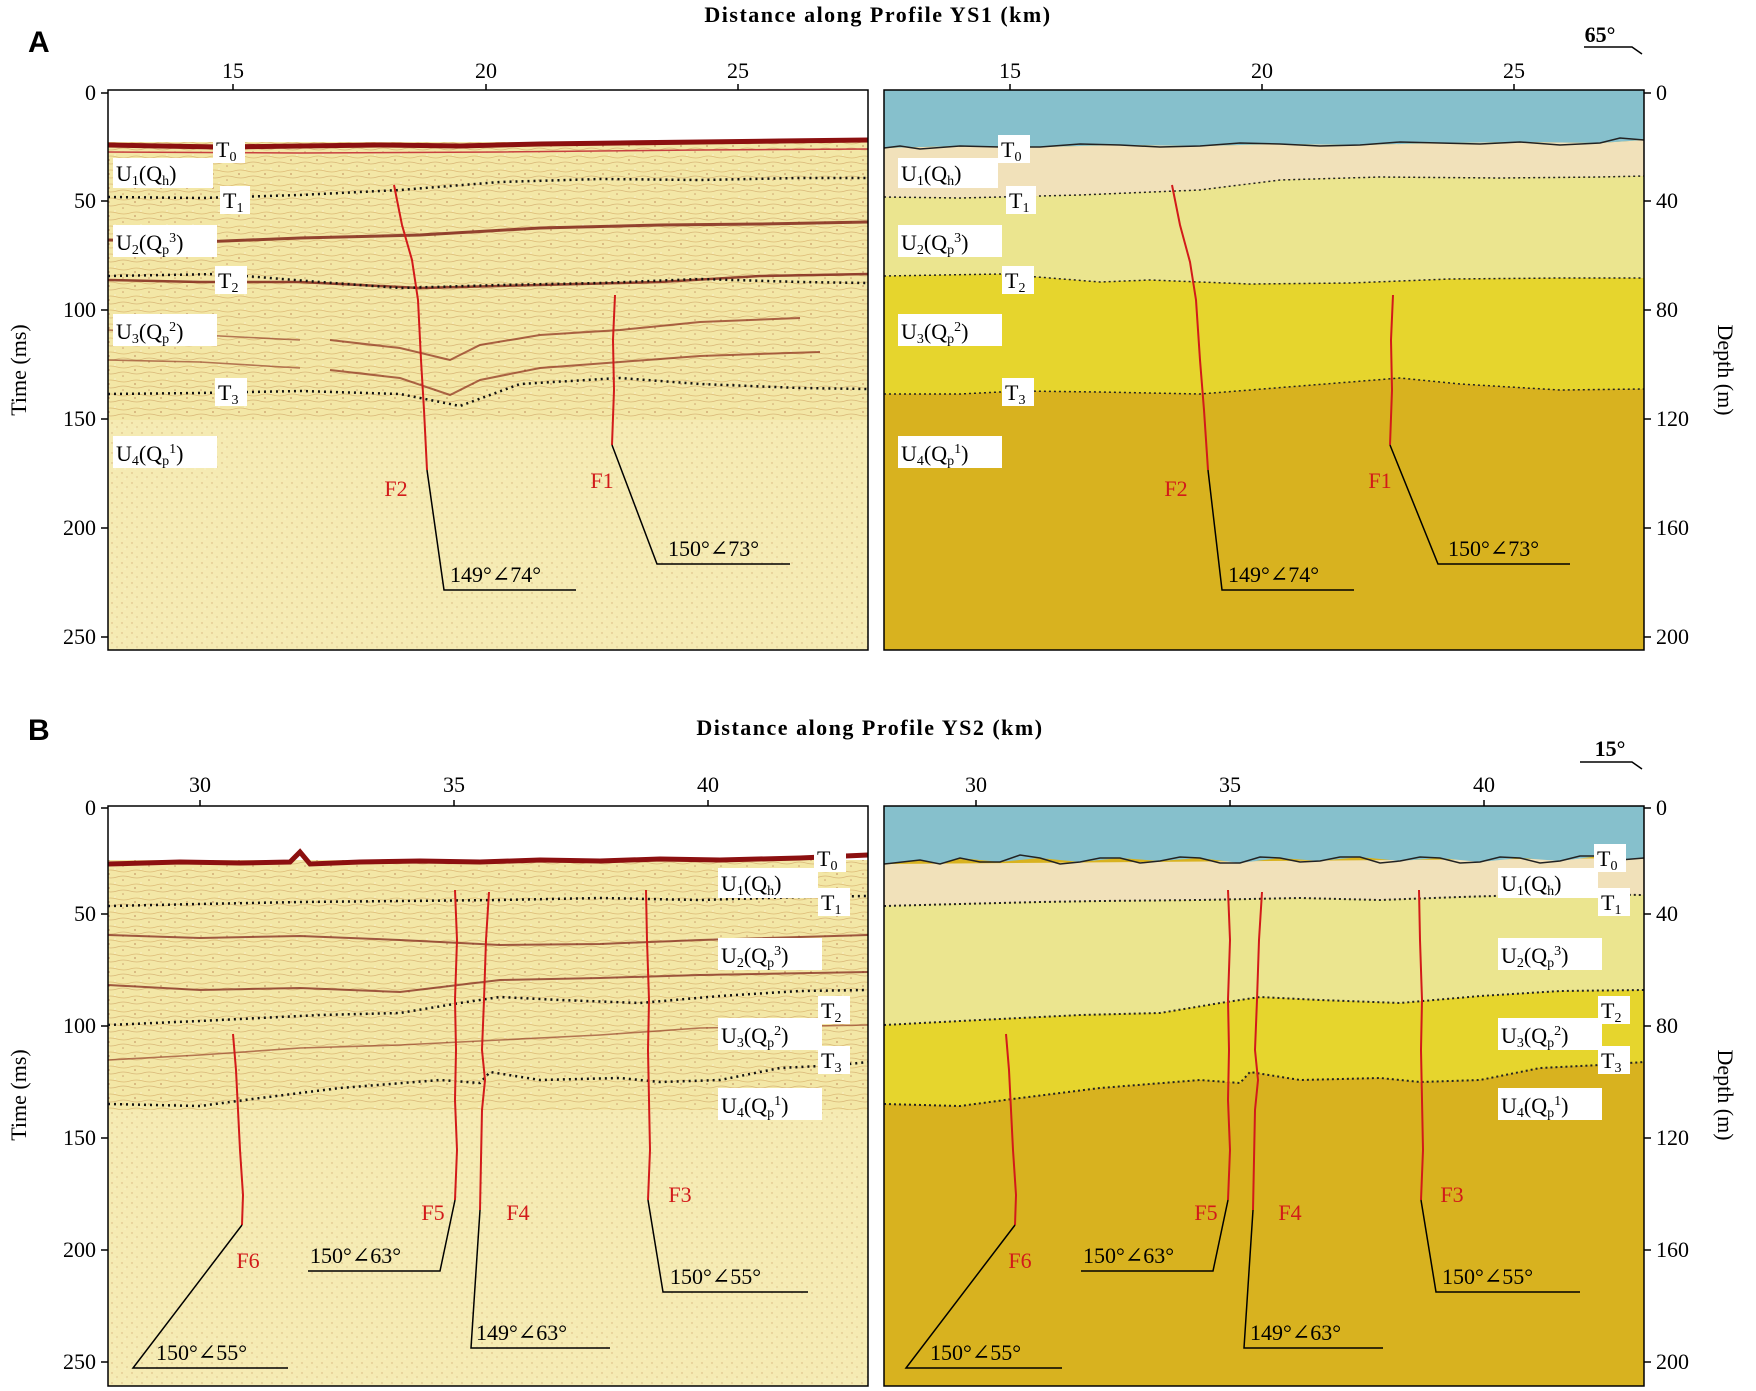 Image resolution: width=1756 pixels, height=1391 pixels. I want to click on t1-label-interpreted-a: T1, so click(1019, 202).